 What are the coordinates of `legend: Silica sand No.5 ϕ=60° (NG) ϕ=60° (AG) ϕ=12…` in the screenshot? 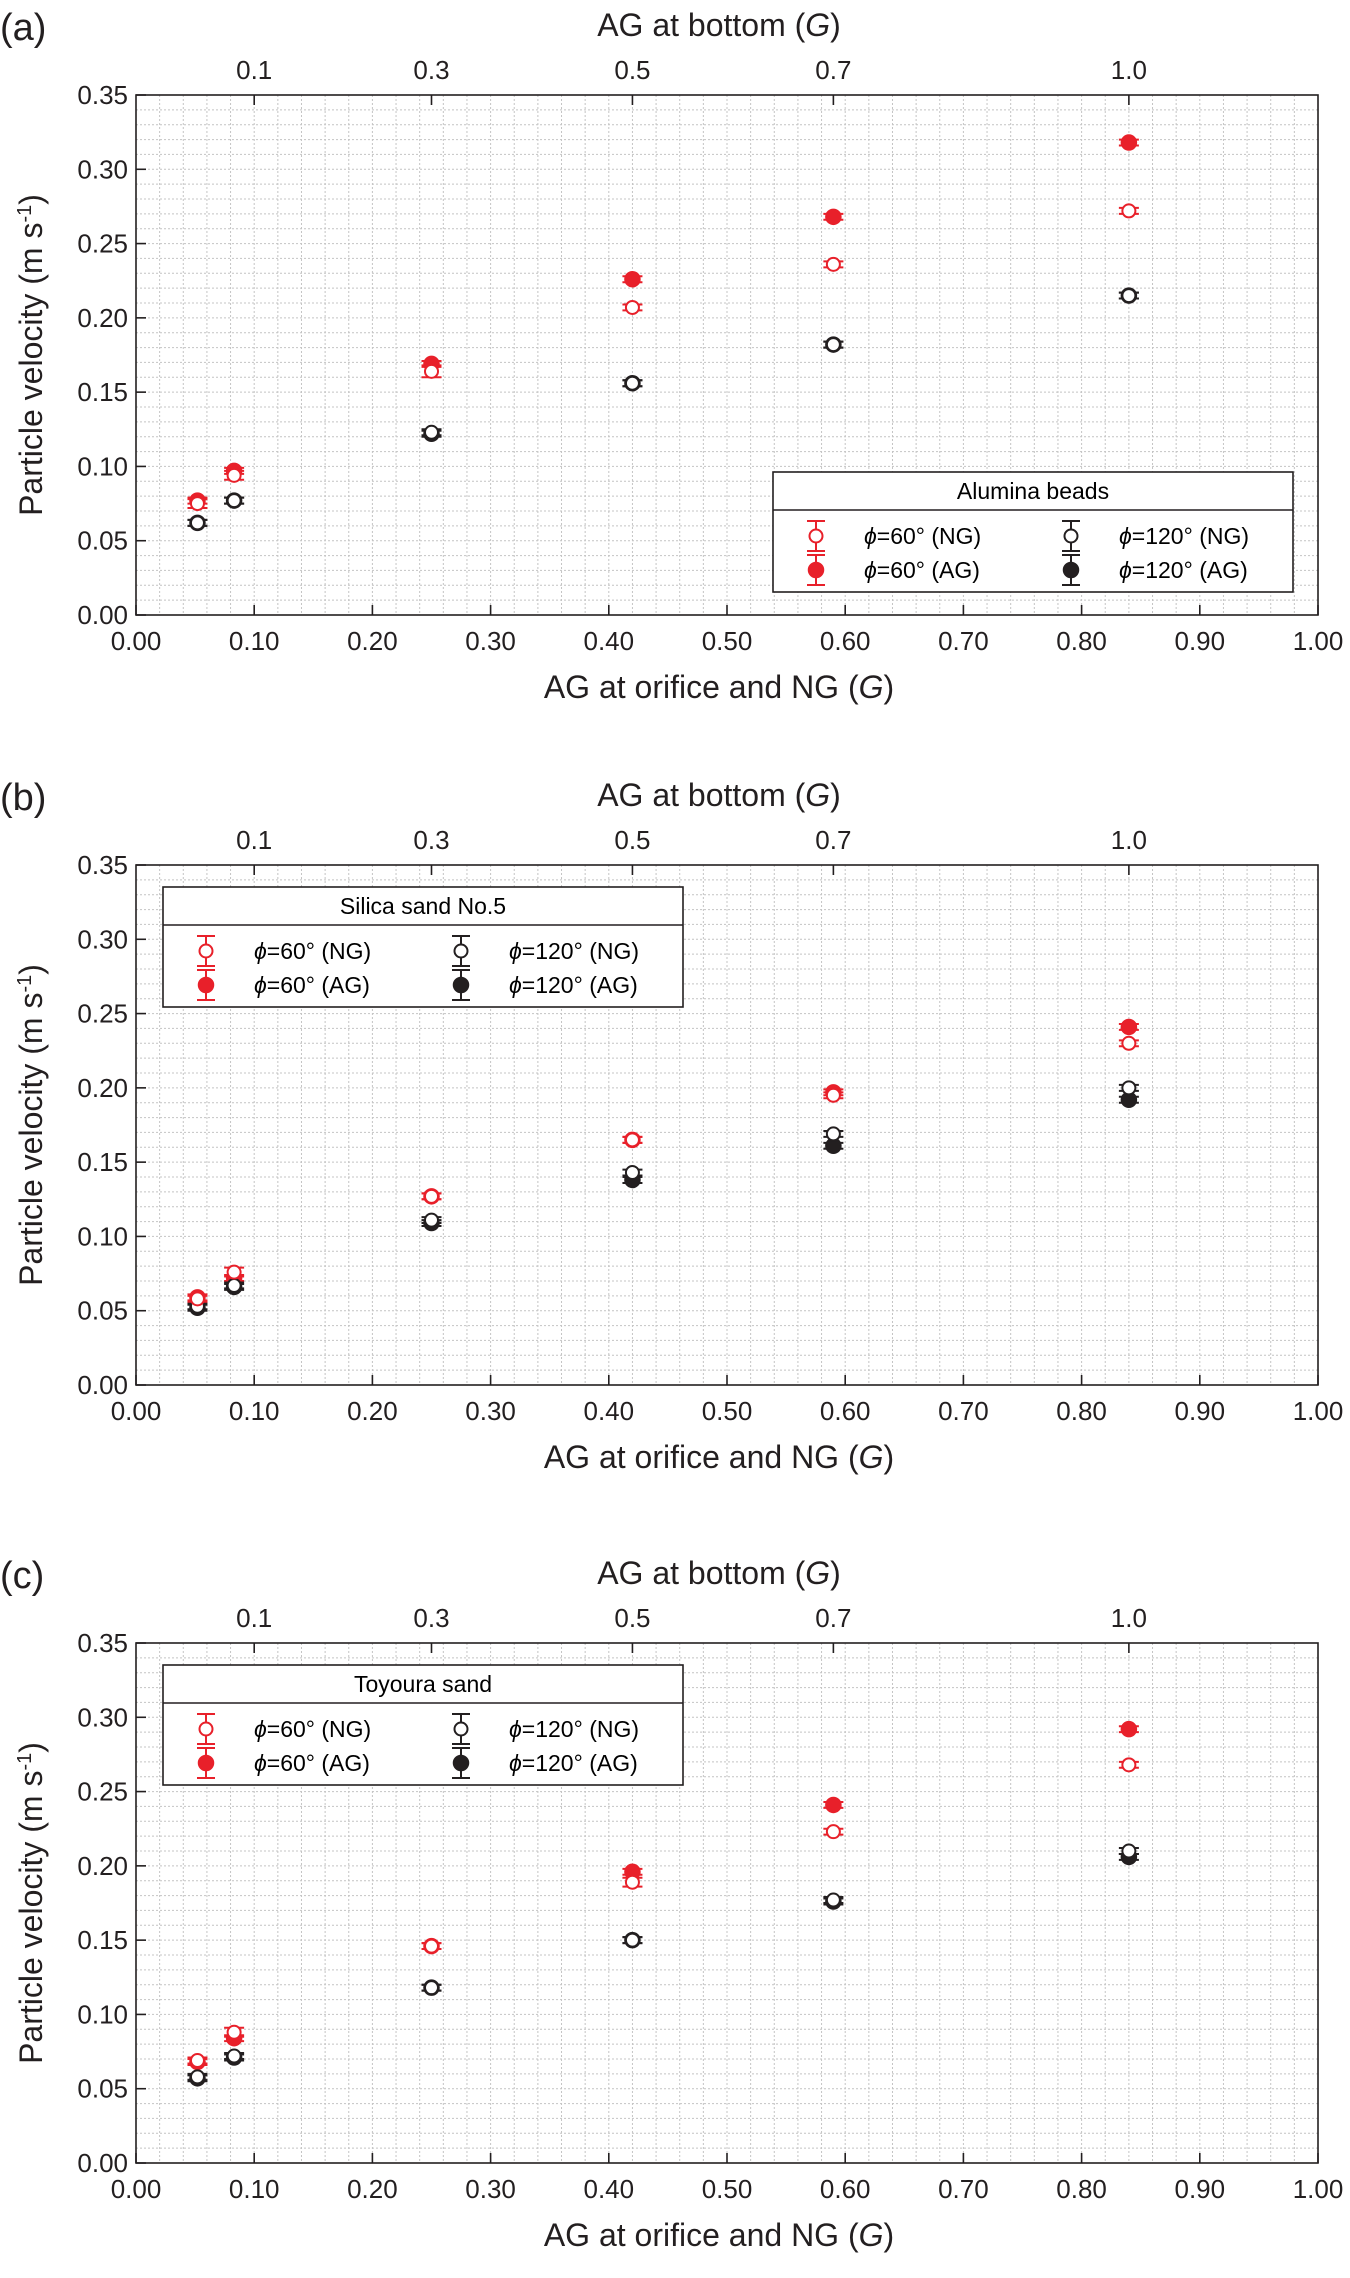 It's located at (423, 947).